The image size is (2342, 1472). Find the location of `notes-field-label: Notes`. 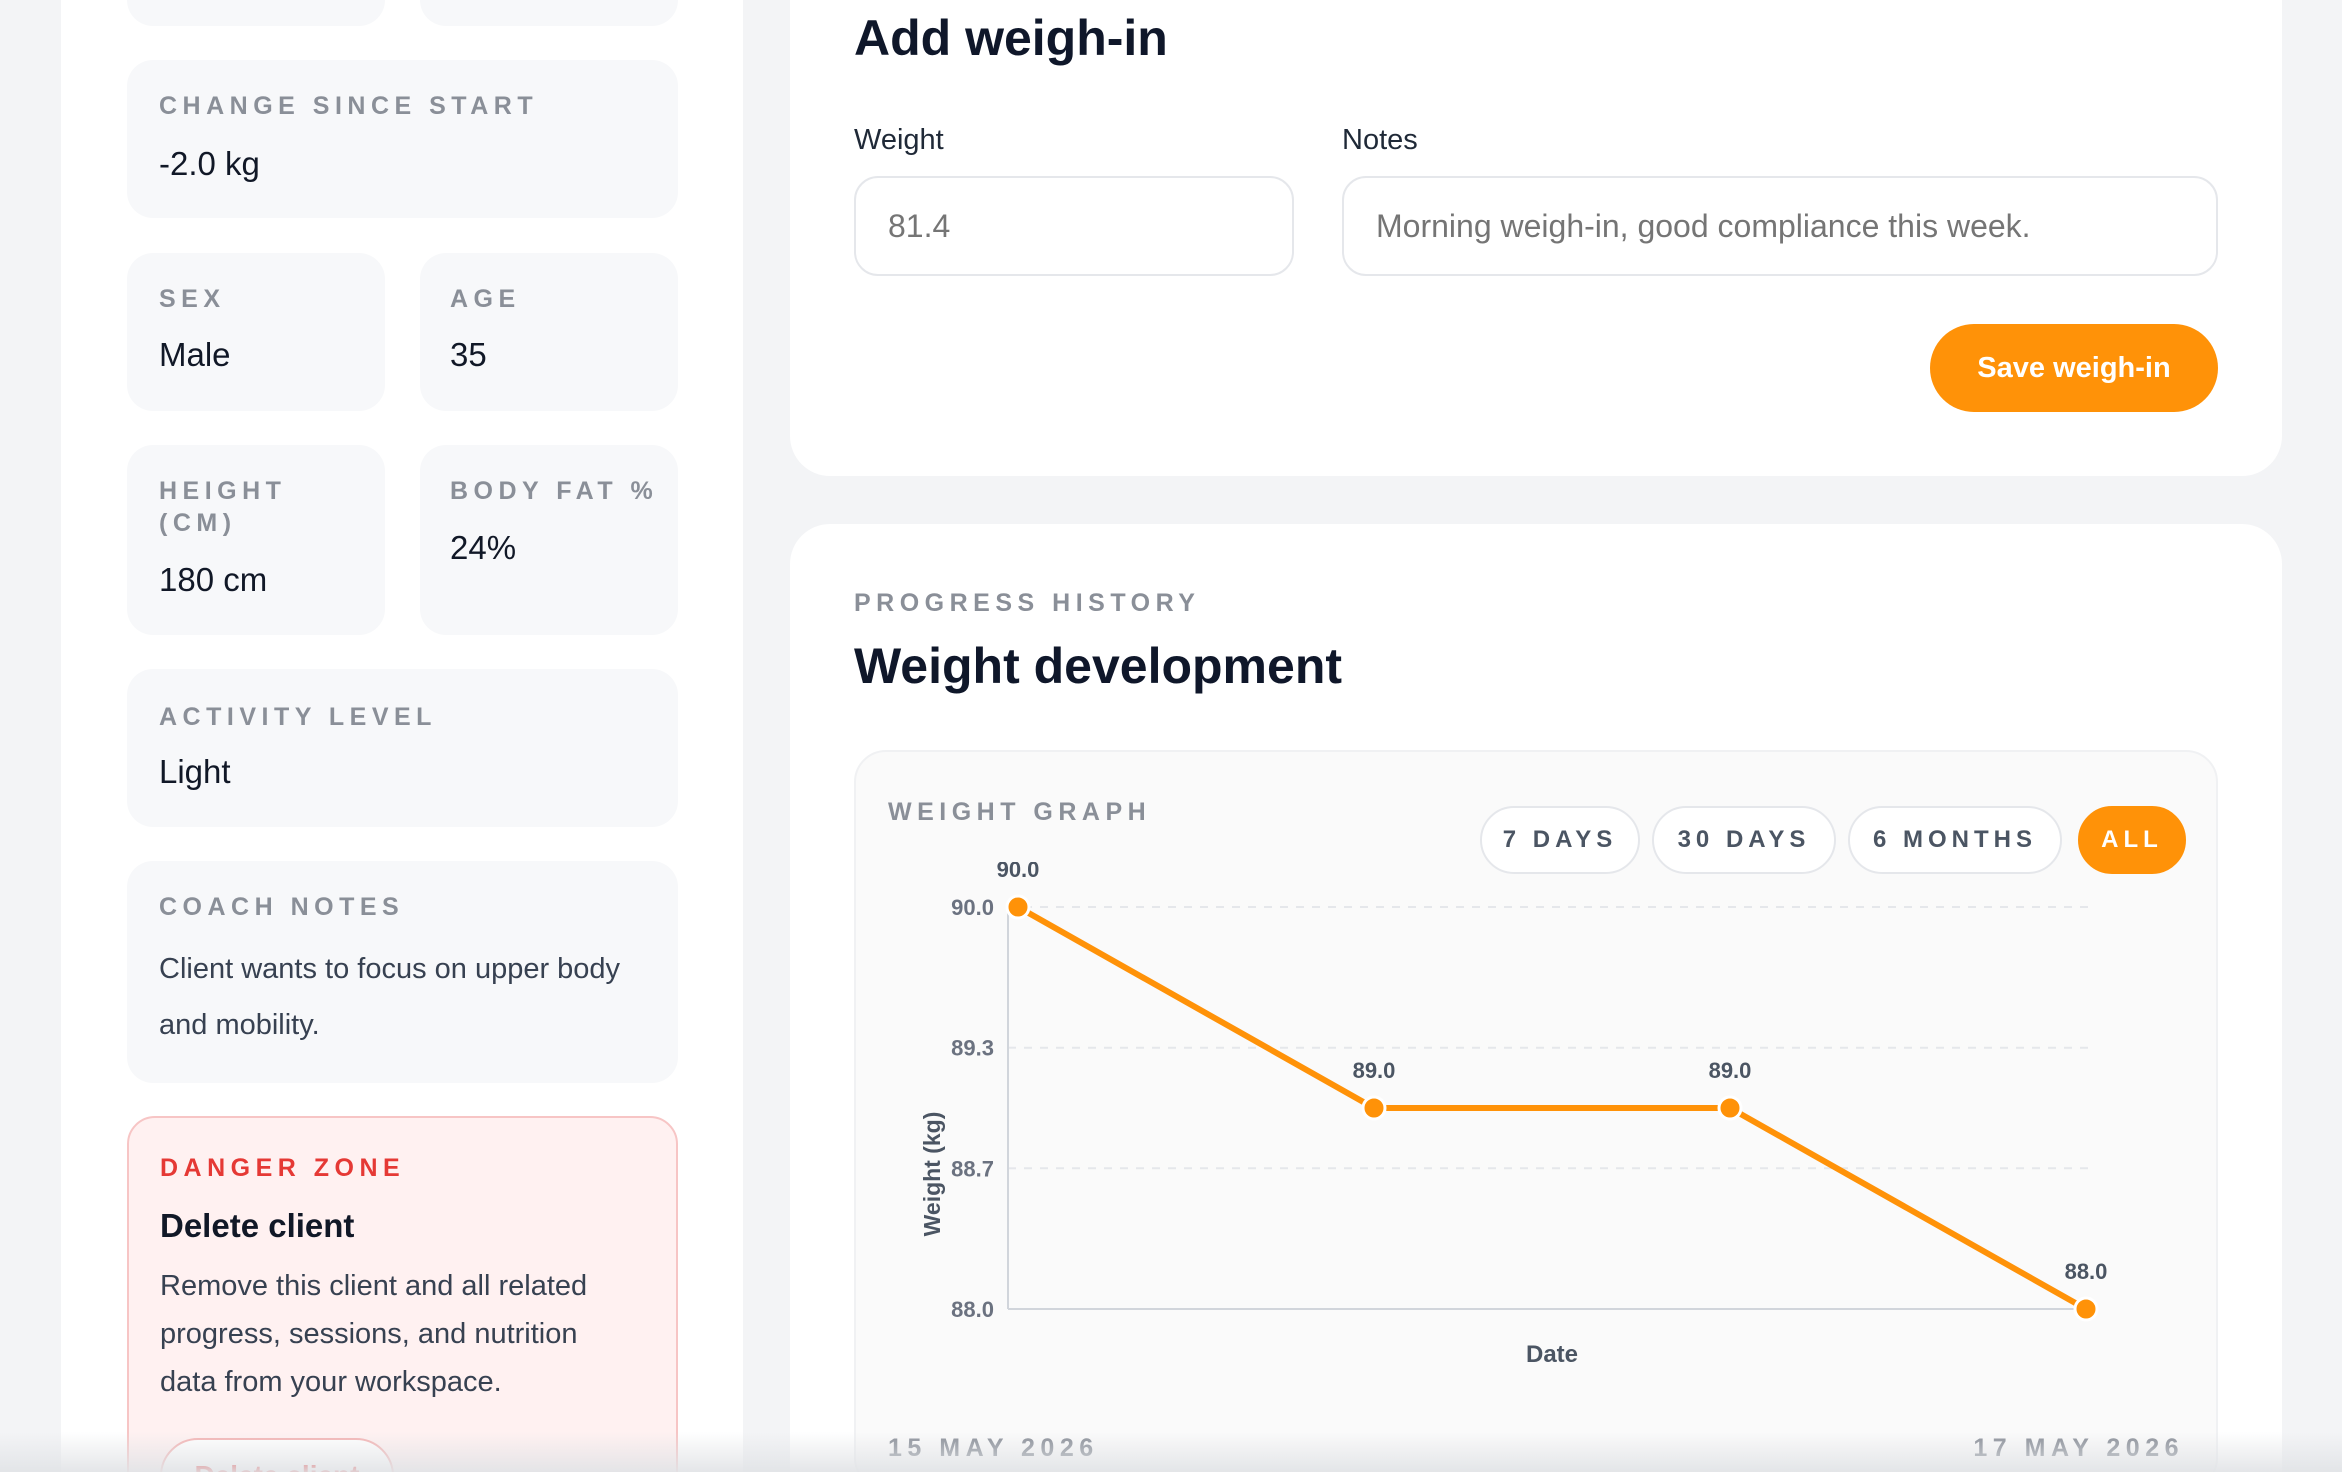

notes-field-label: Notes is located at coordinates (1380, 140).